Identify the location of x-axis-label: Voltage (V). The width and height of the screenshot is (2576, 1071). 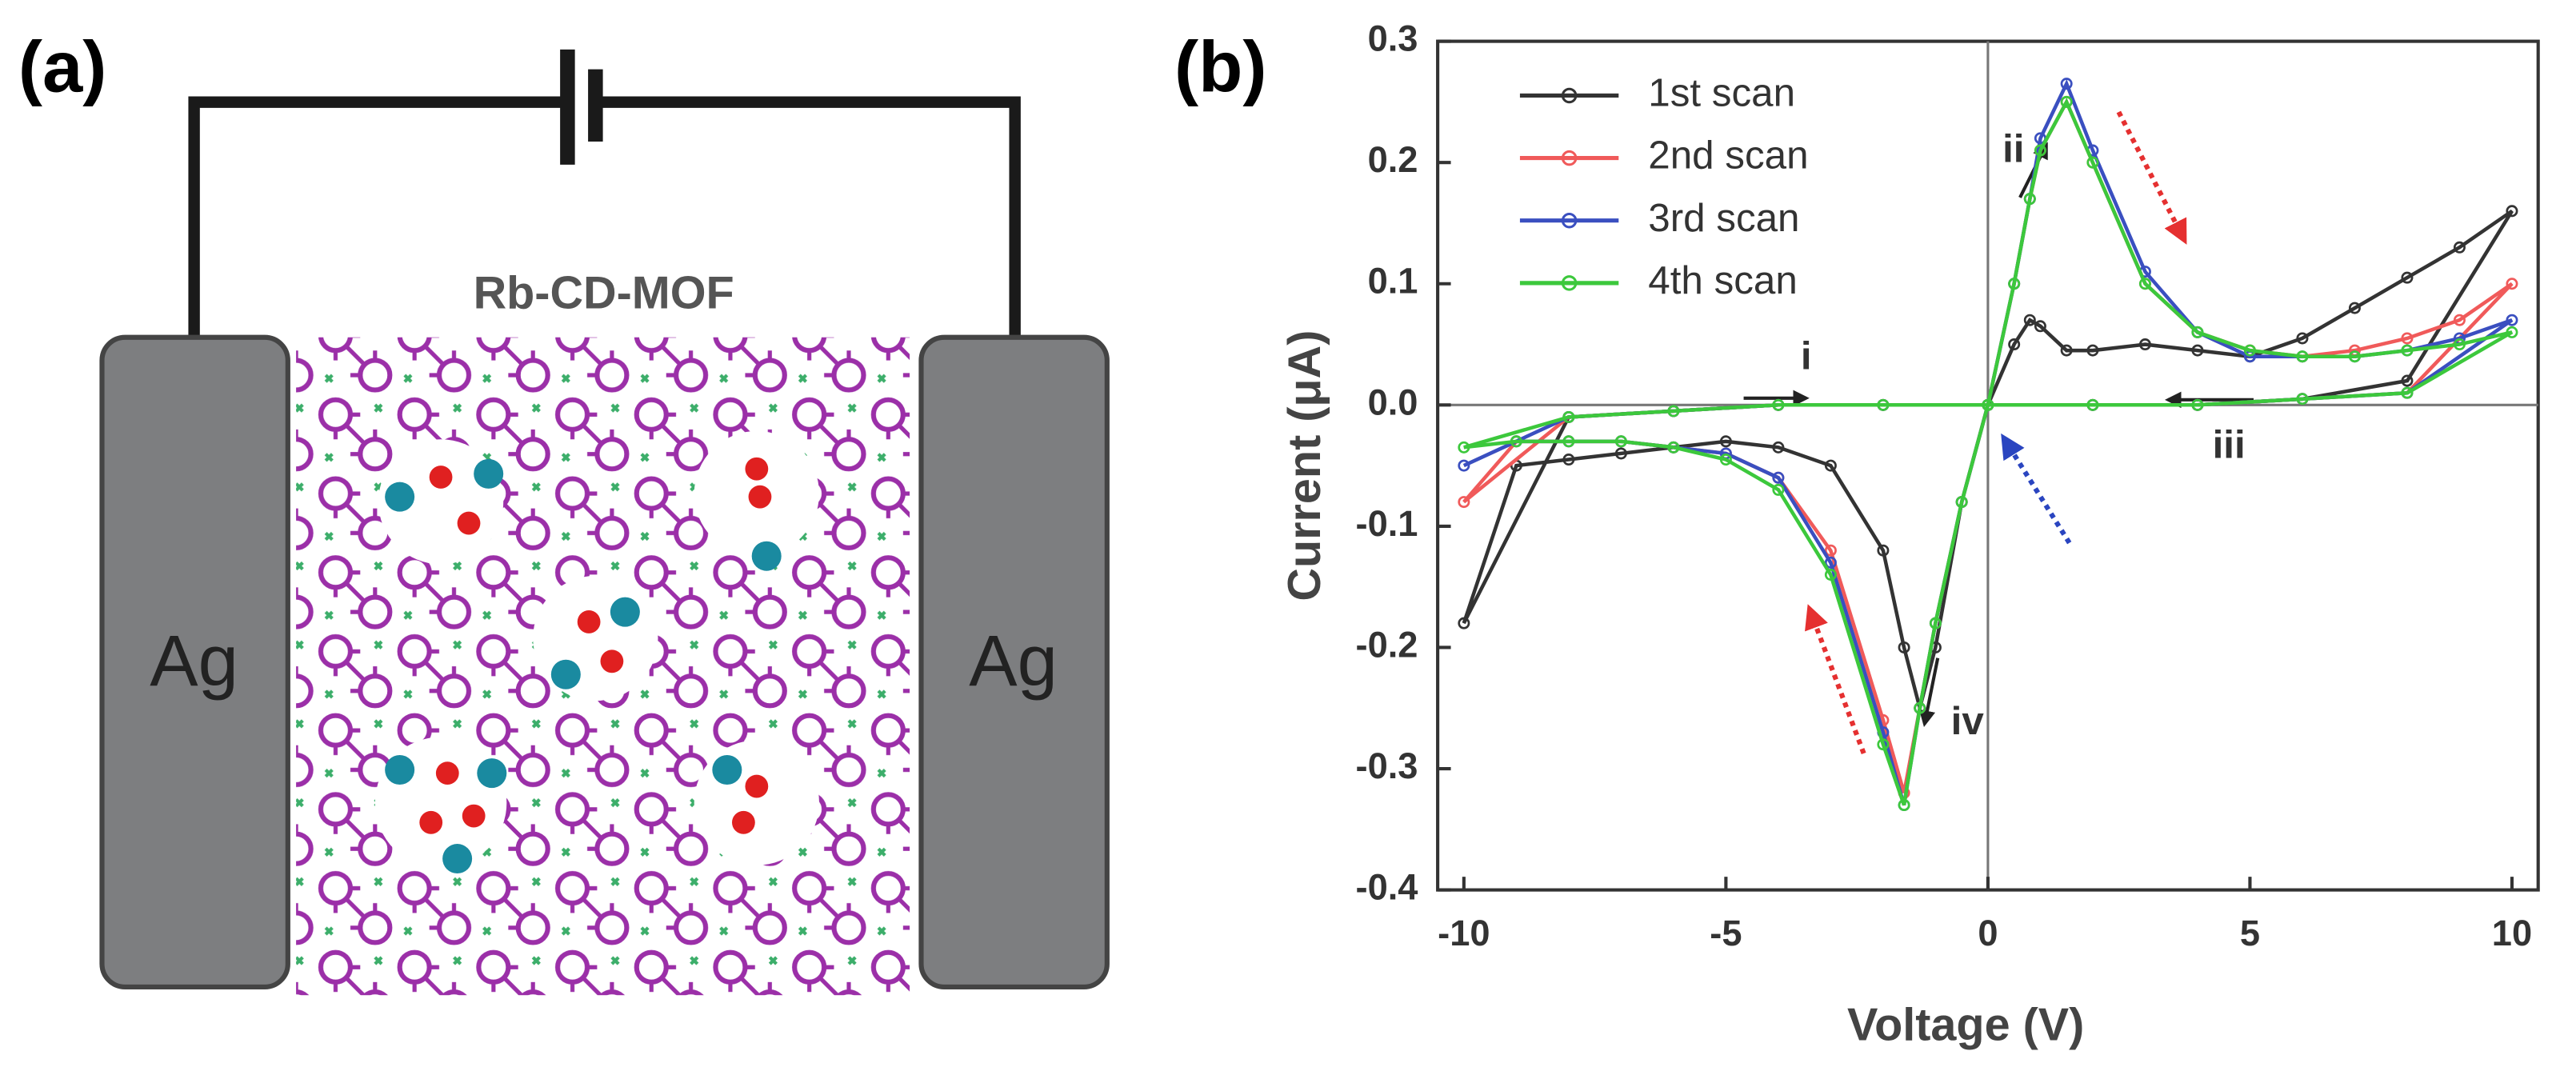
(1965, 1025).